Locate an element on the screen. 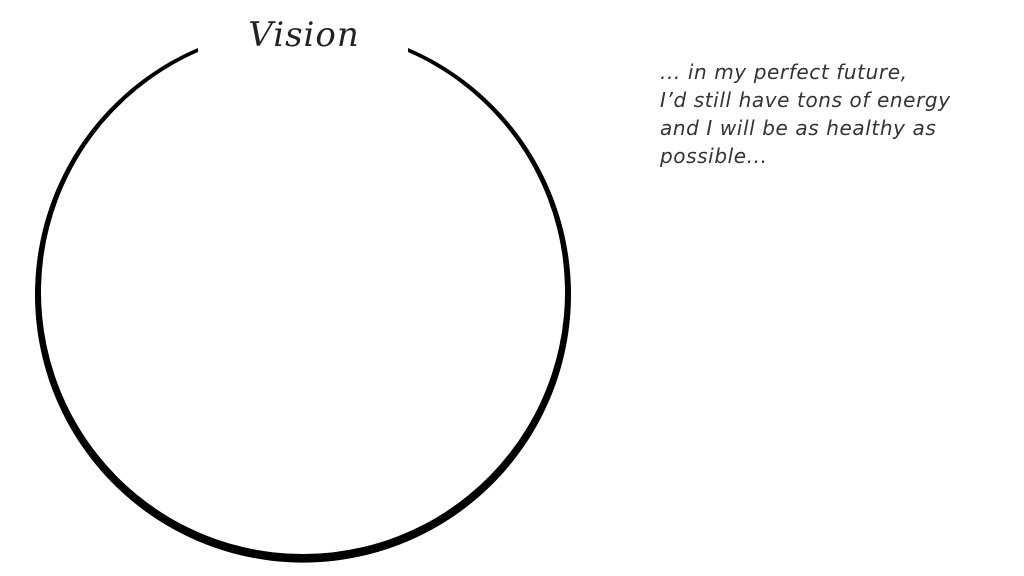 This screenshot has height=576, width=1024. quote-line-2: I’d still have tons of energy is located at coordinates (805, 100).